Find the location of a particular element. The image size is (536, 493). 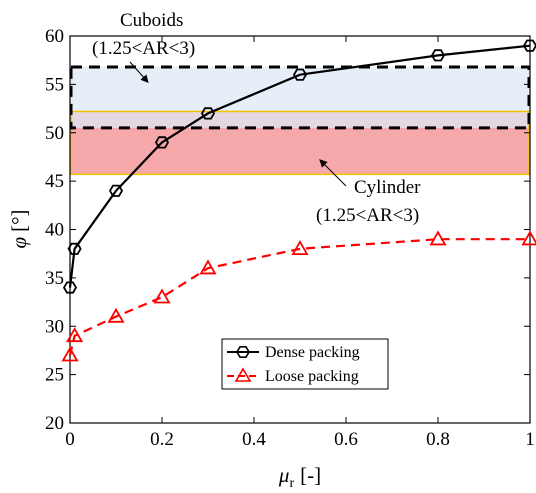

y-axis-label: φ [°] is located at coordinates (19, 228).